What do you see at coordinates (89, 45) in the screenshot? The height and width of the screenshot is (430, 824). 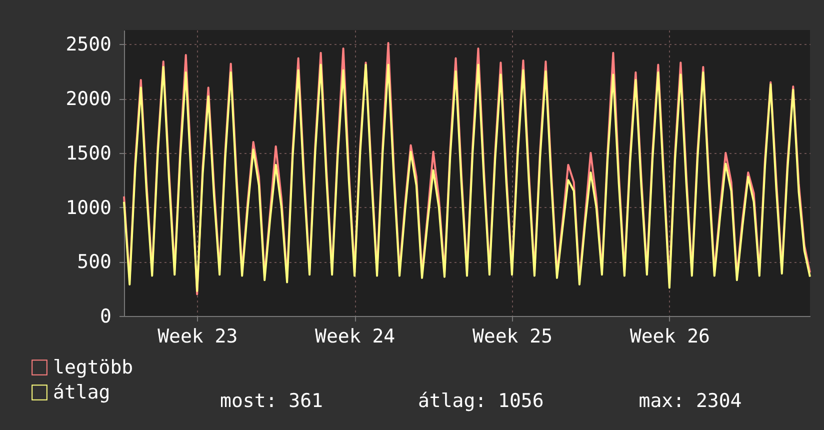 I see `y-tick-label: 2500` at bounding box center [89, 45].